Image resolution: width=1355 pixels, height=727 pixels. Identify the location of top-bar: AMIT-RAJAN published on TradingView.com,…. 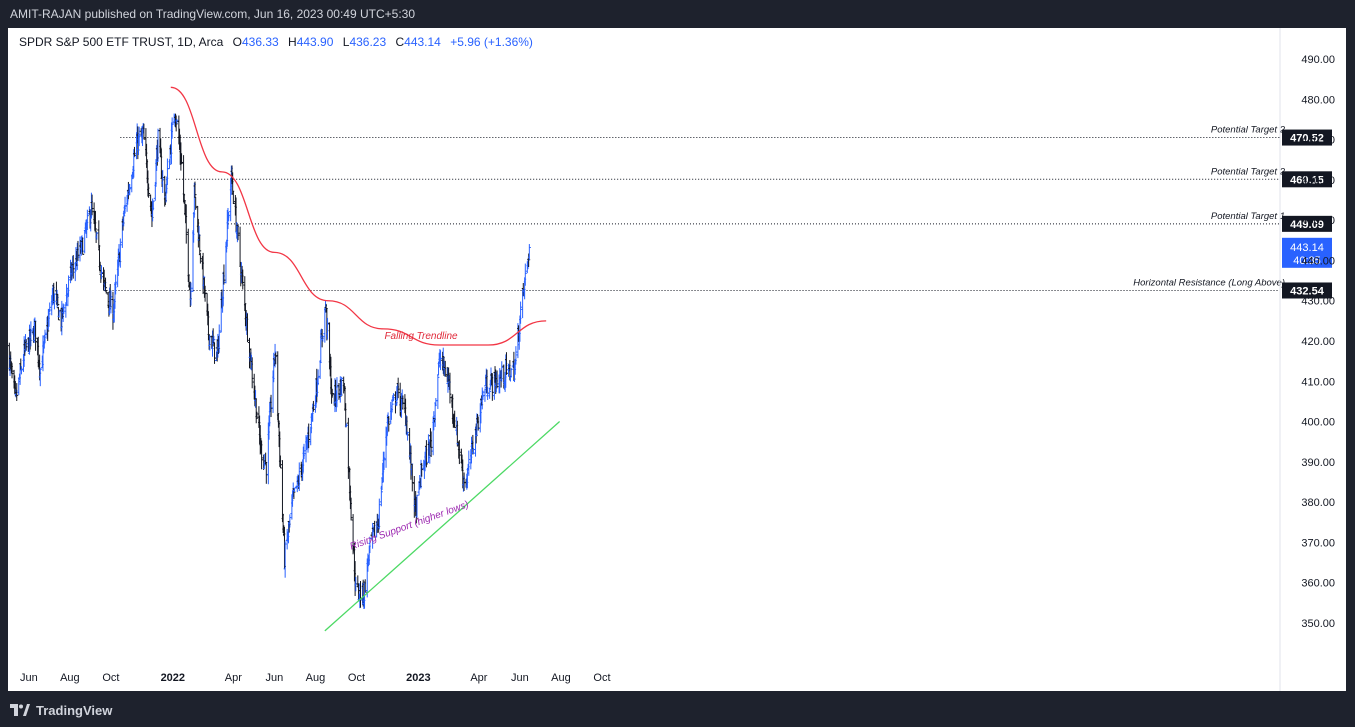
(677, 14).